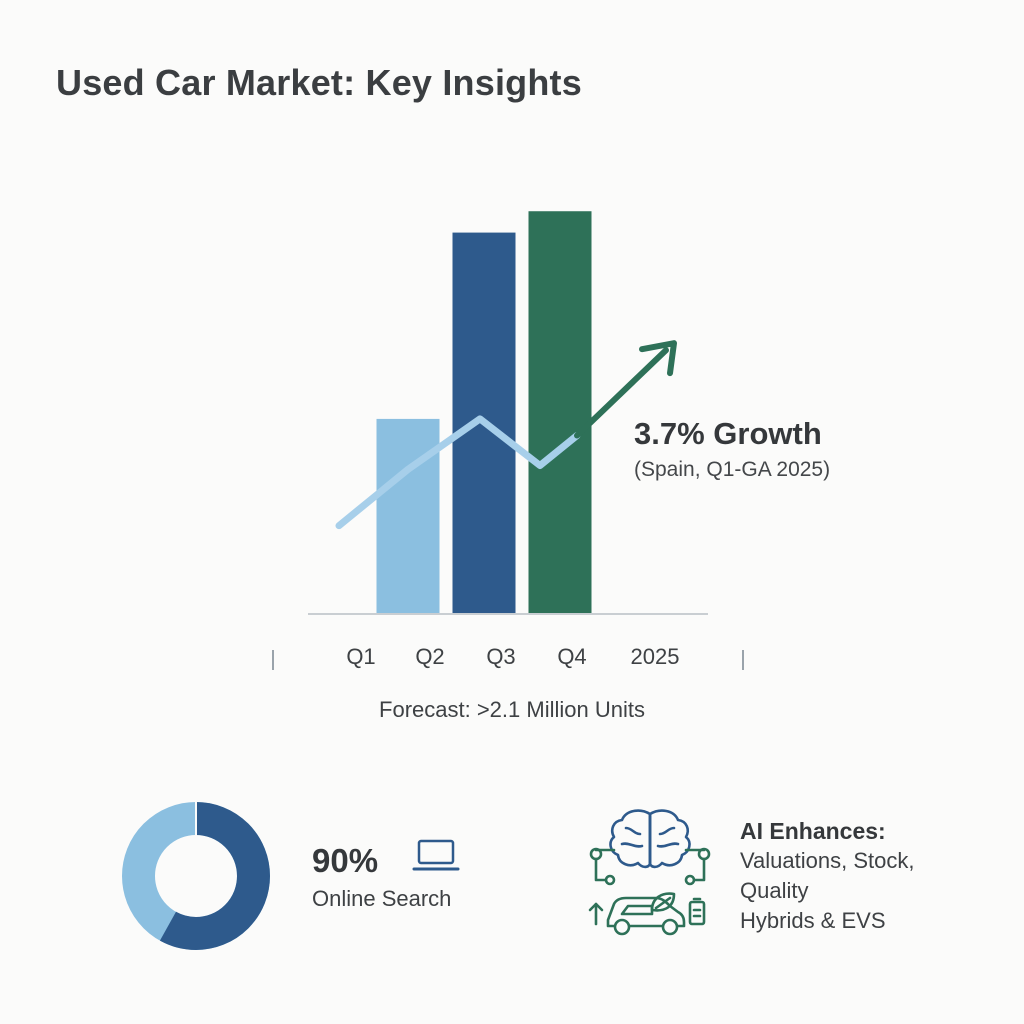  Describe the element at coordinates (273, 660) in the screenshot. I see `axis-left-tick` at that location.